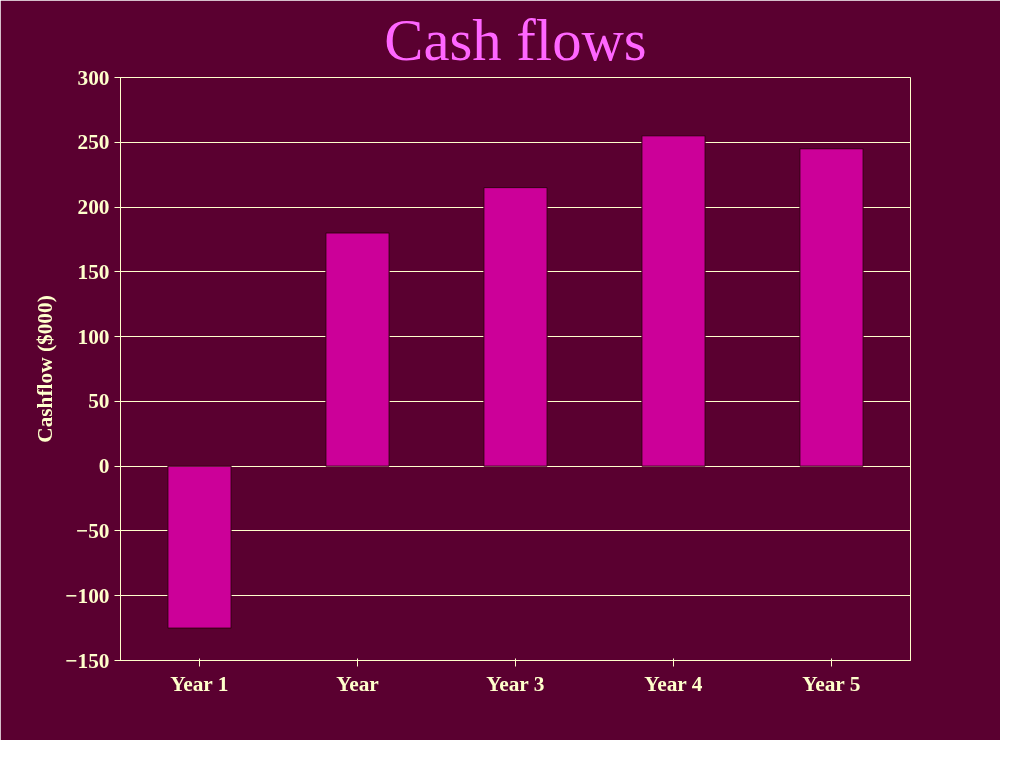 The image size is (1024, 768). What do you see at coordinates (358, 683) in the screenshot?
I see `x-tick-label: Year` at bounding box center [358, 683].